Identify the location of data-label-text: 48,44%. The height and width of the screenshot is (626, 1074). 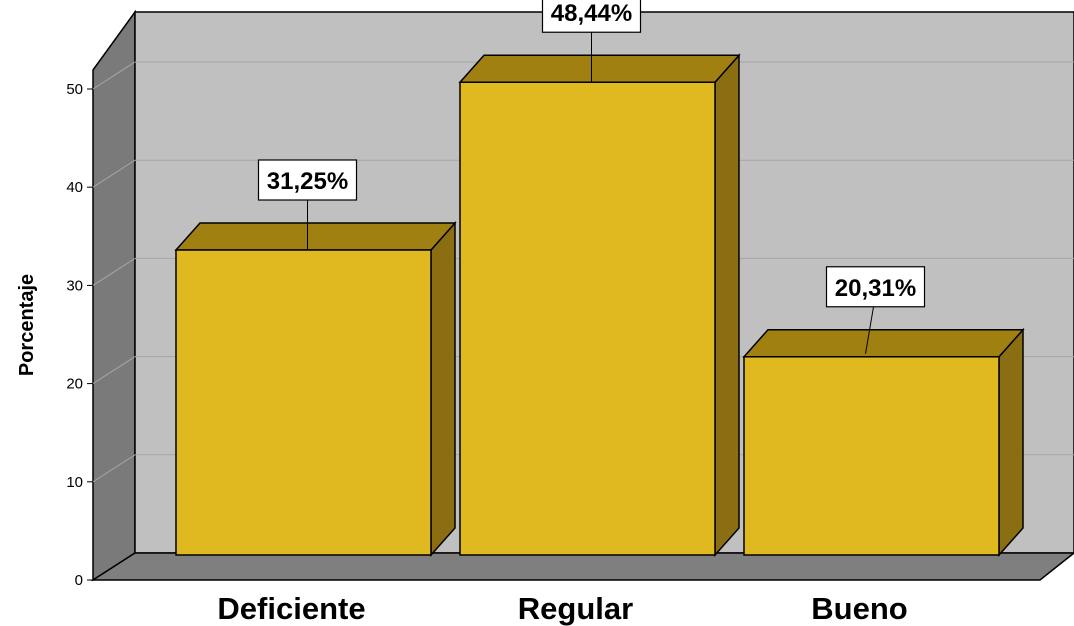
(591, 13).